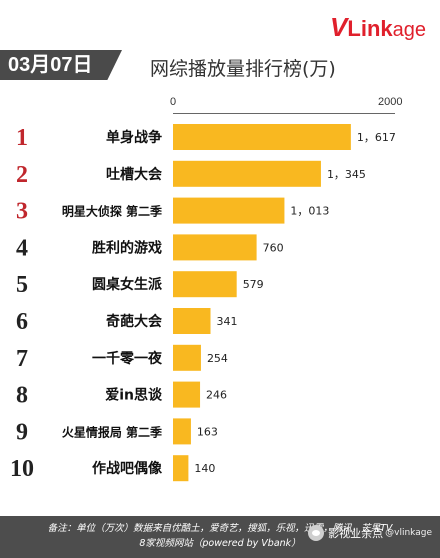 The image size is (440, 558). I want to click on category-label: 奇葩大会, so click(134, 321).